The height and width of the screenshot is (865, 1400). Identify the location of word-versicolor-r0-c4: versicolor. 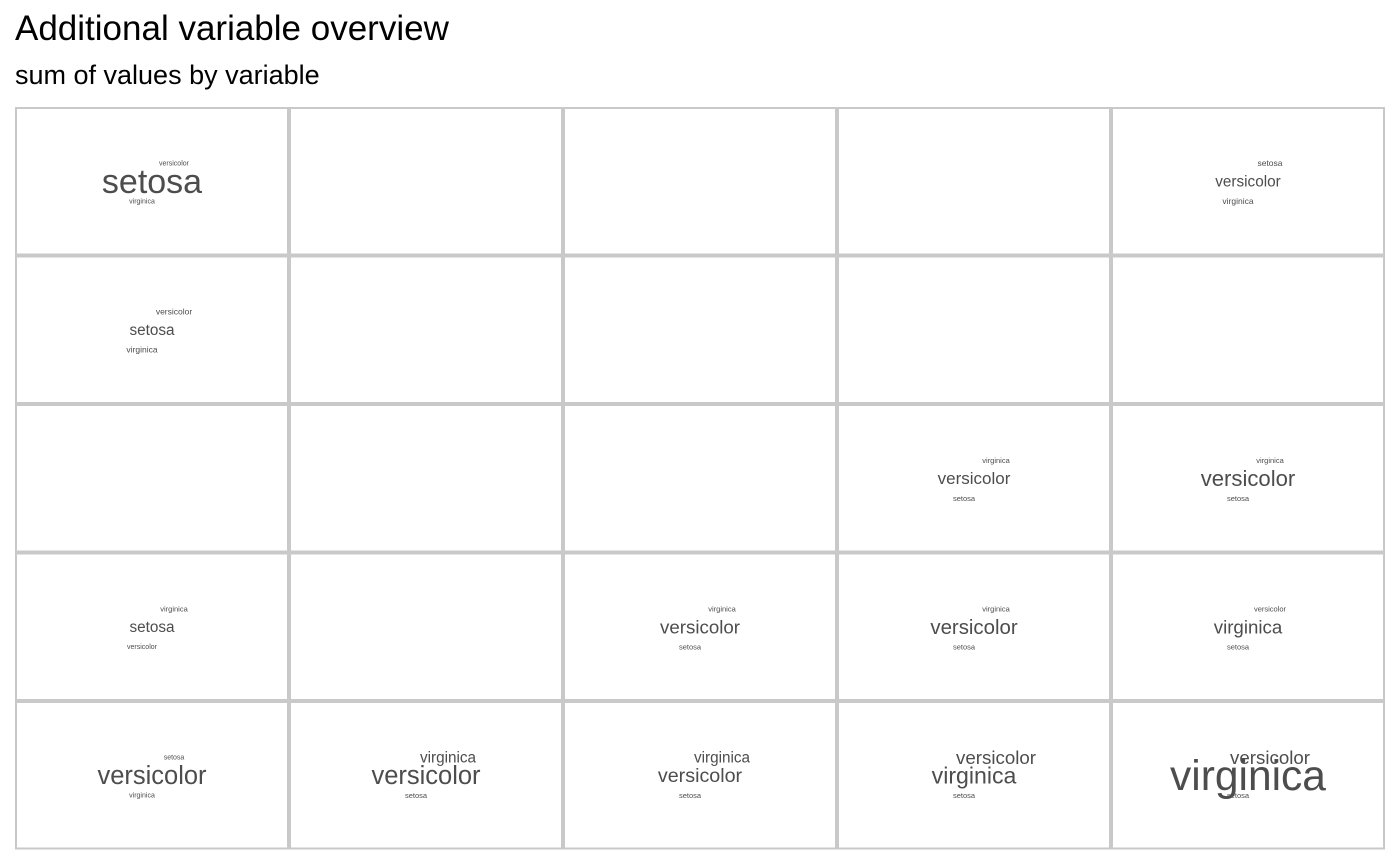
(1247, 182).